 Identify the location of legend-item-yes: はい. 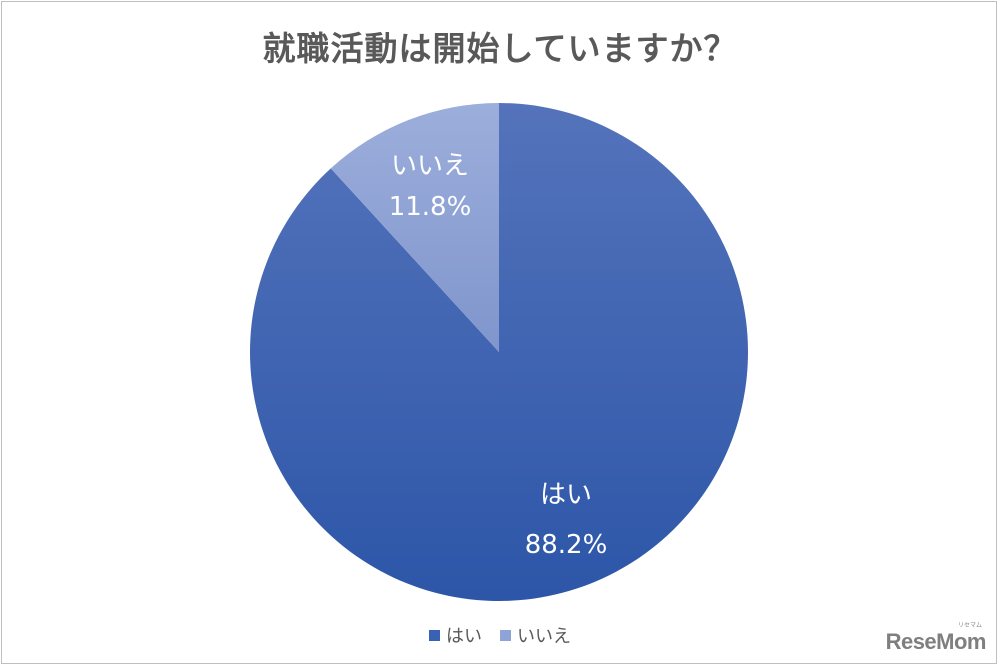
(455, 635).